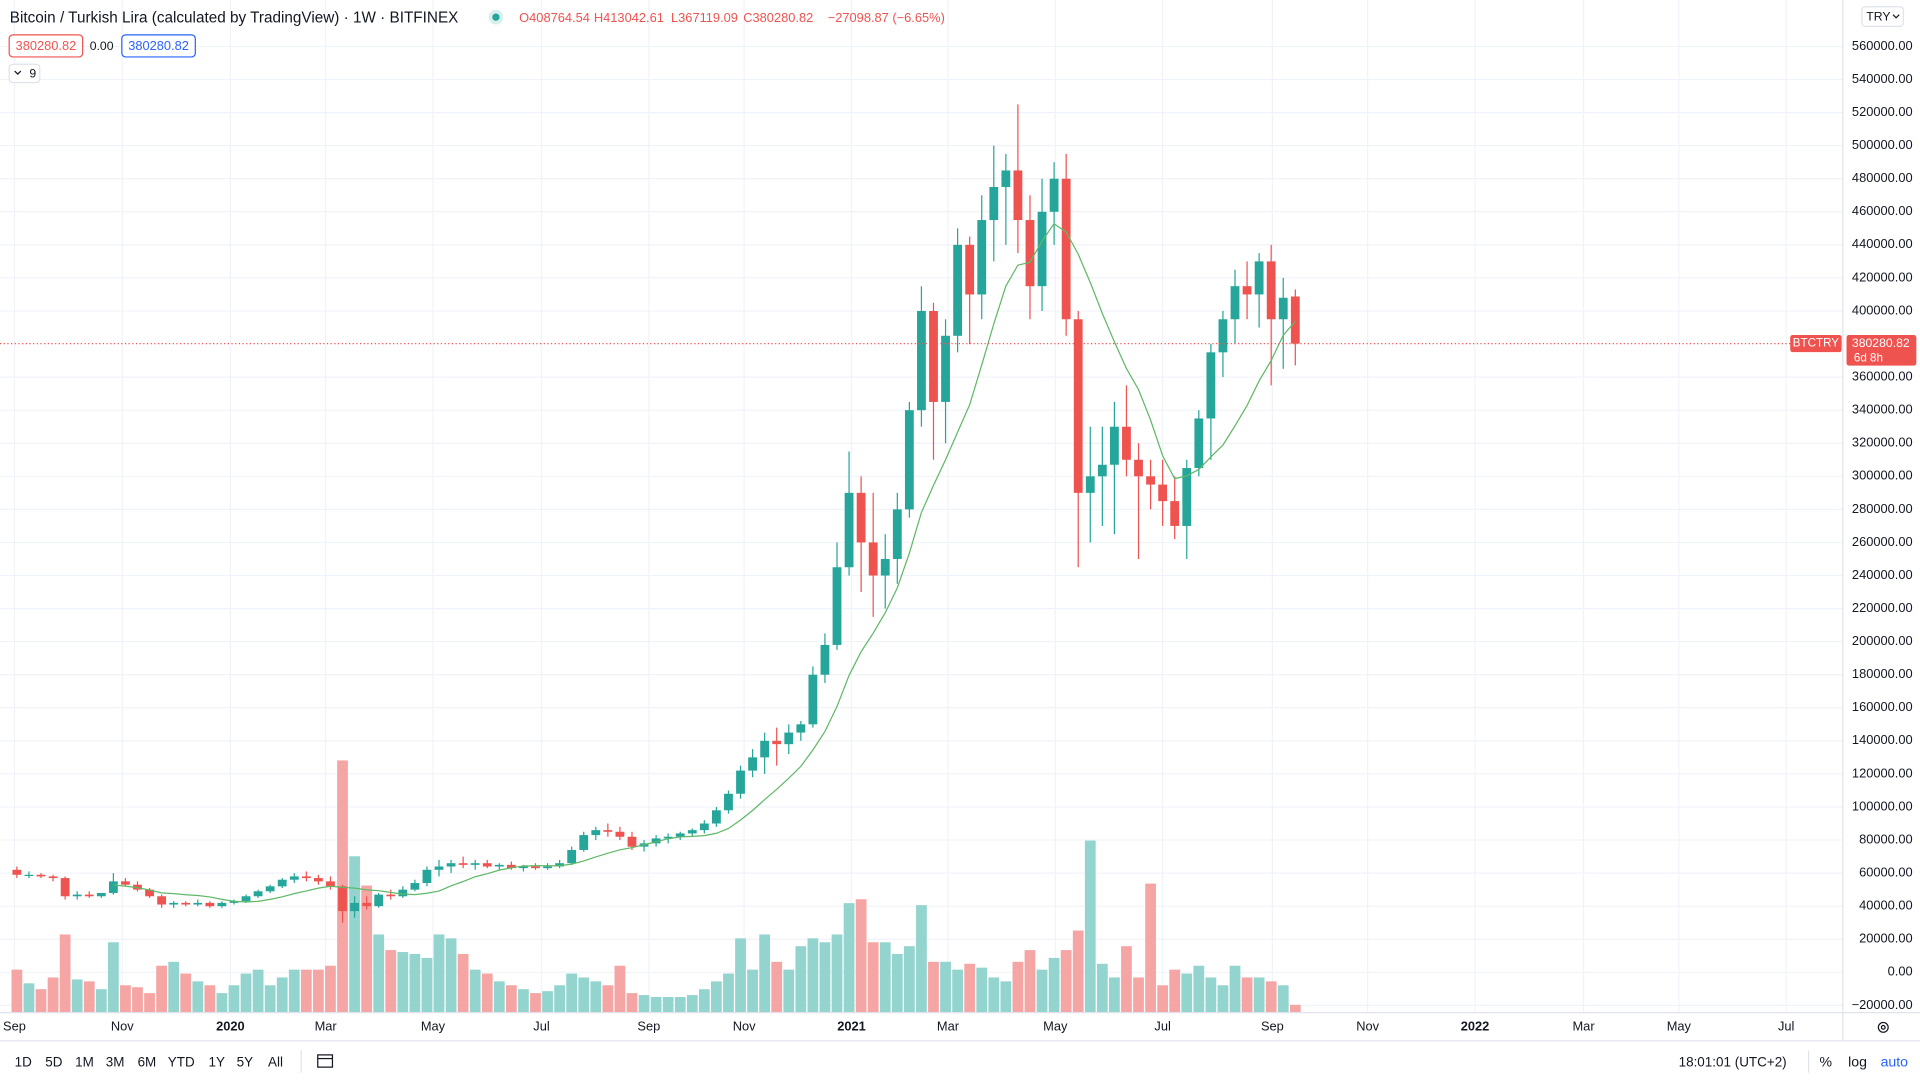 The image size is (1920, 1080). What do you see at coordinates (181, 1061) in the screenshot?
I see `range-button: YTD` at bounding box center [181, 1061].